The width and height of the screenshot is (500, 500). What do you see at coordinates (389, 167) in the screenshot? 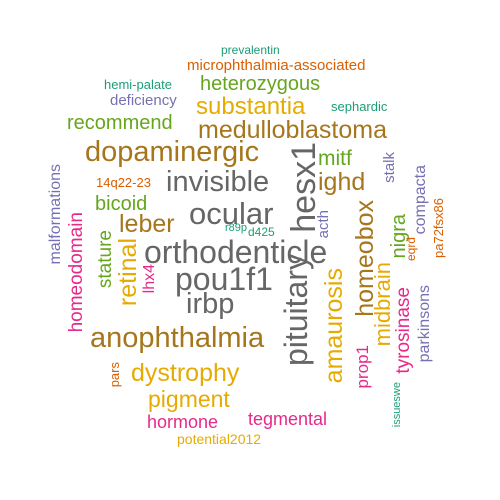
I see `word: stalk` at bounding box center [389, 167].